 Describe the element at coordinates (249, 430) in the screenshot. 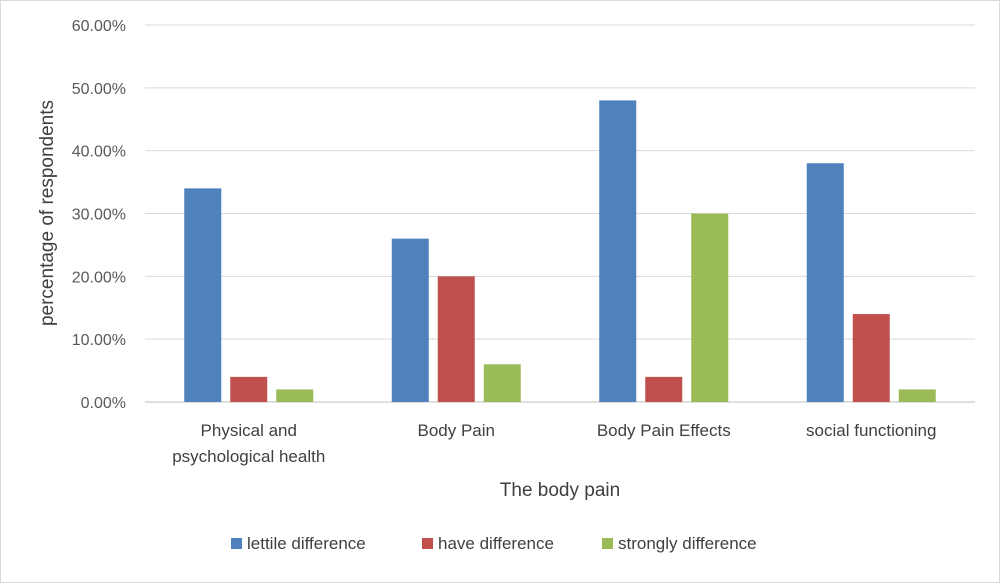

I see `x-category-label: Physical and` at that location.